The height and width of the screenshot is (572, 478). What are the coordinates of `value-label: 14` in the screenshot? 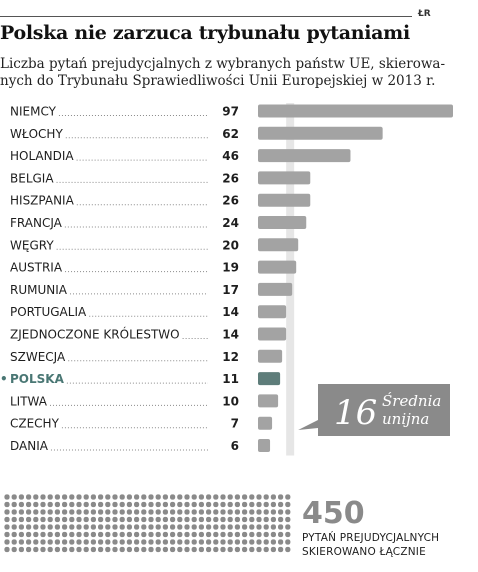 It's located at (230, 312).